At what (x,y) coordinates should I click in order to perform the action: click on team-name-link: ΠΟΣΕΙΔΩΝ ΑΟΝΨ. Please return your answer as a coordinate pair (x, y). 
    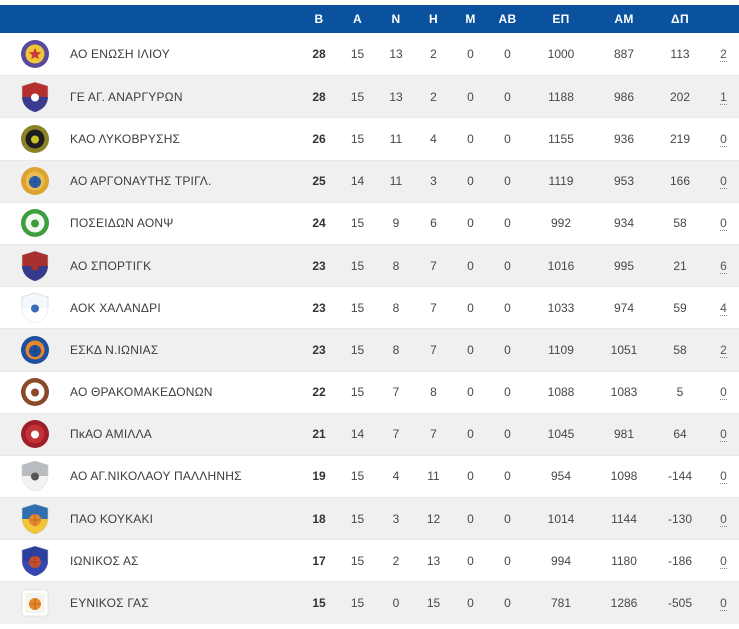
    Looking at the image, I should click on (122, 223).